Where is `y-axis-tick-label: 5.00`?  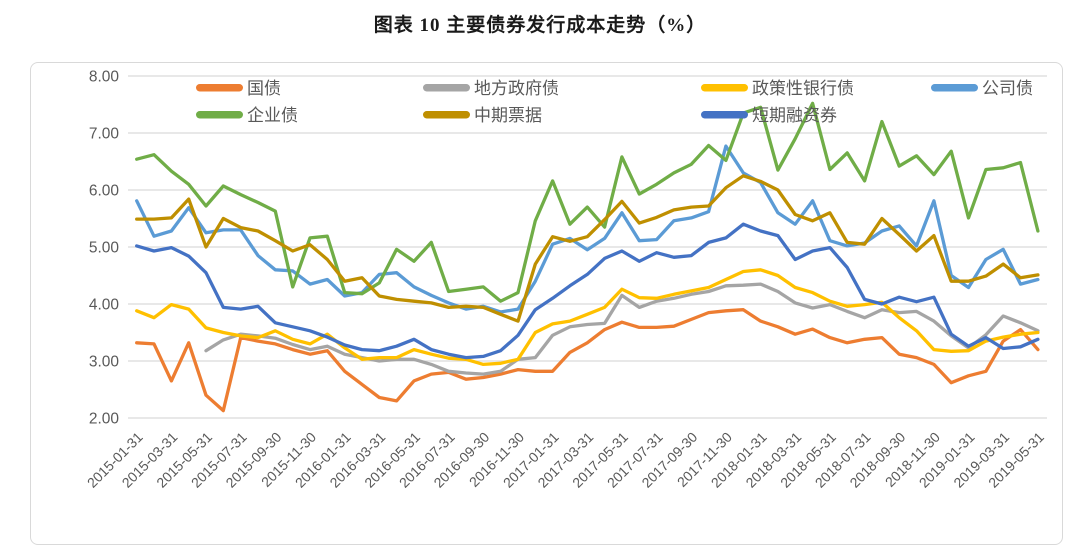
y-axis-tick-label: 5.00 is located at coordinates (104, 248).